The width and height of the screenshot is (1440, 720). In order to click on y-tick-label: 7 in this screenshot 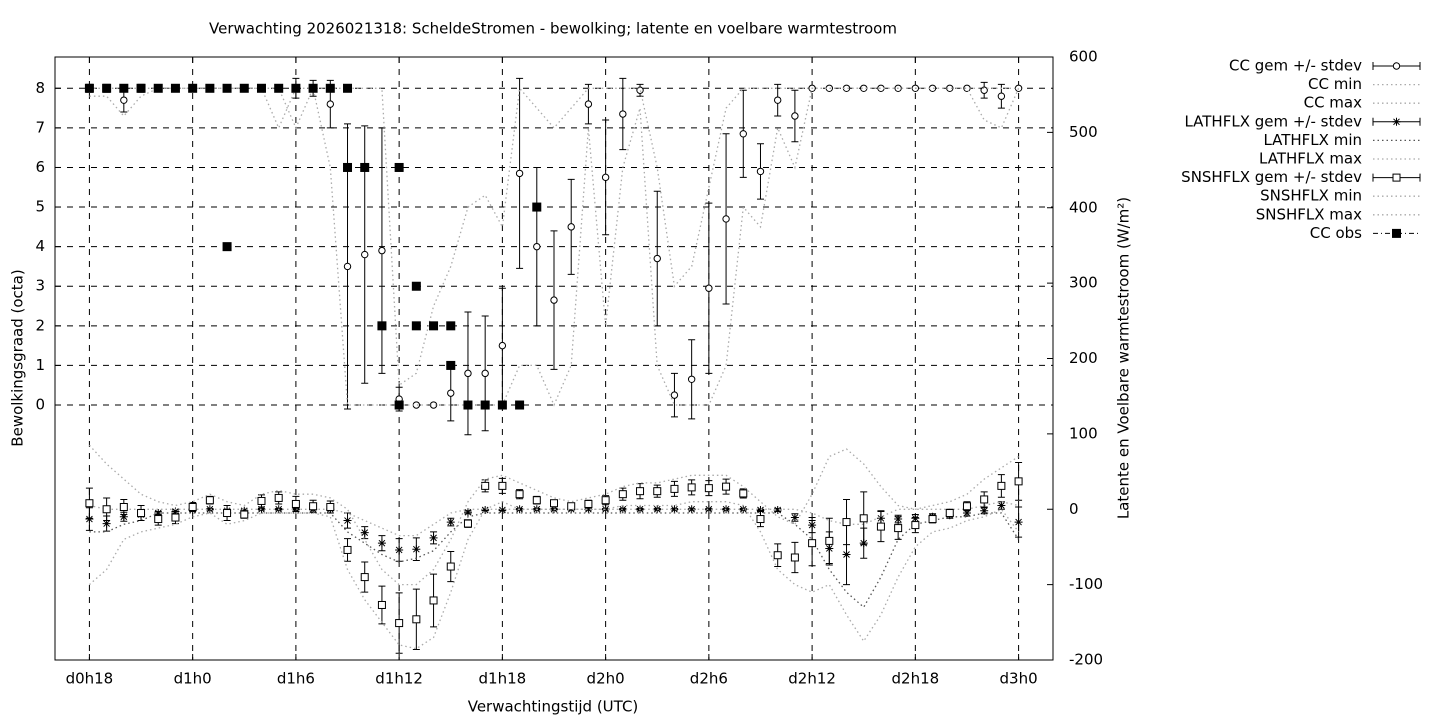, I will do `click(40, 127)`.